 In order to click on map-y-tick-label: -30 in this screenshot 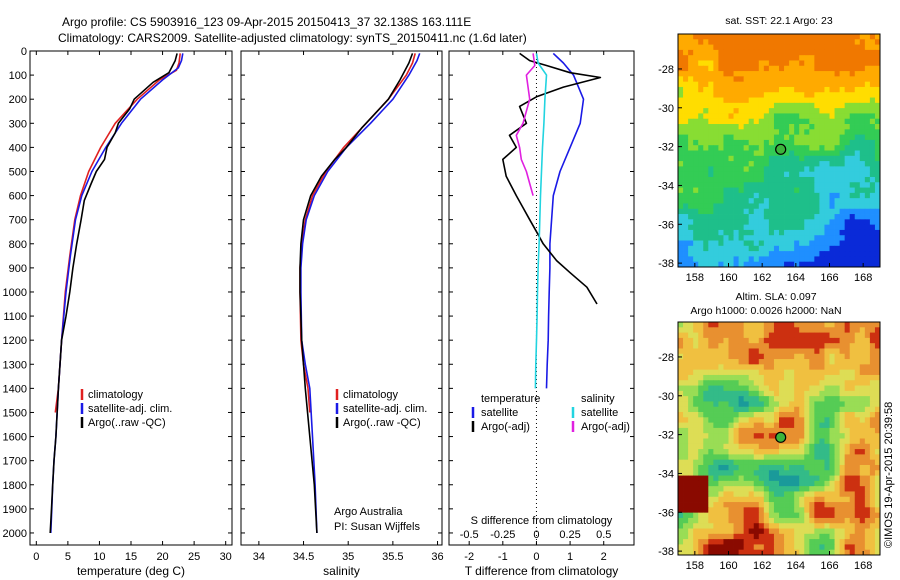, I will do `click(666, 397)`.